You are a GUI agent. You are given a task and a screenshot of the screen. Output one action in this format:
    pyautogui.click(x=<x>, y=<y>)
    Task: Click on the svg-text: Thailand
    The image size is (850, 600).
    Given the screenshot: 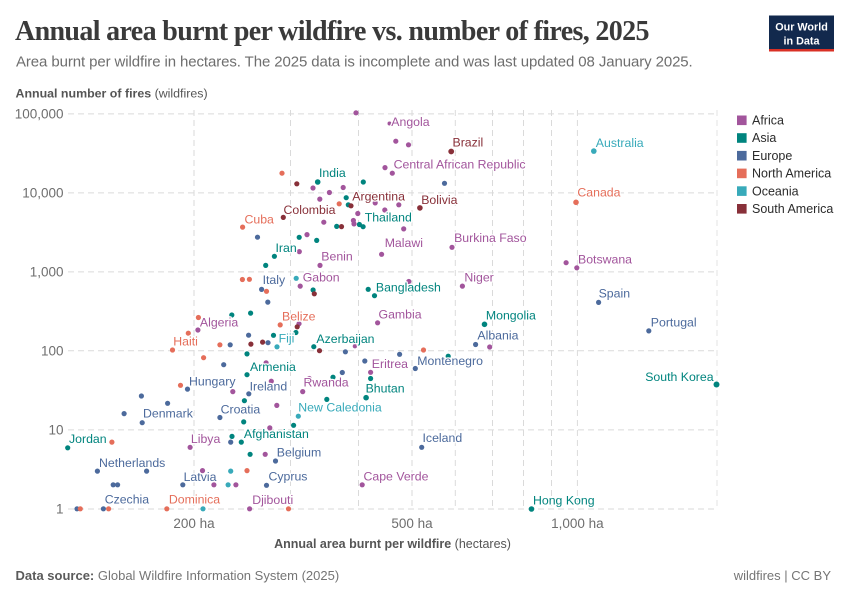 What is the action you would take?
    pyautogui.click(x=388, y=217)
    